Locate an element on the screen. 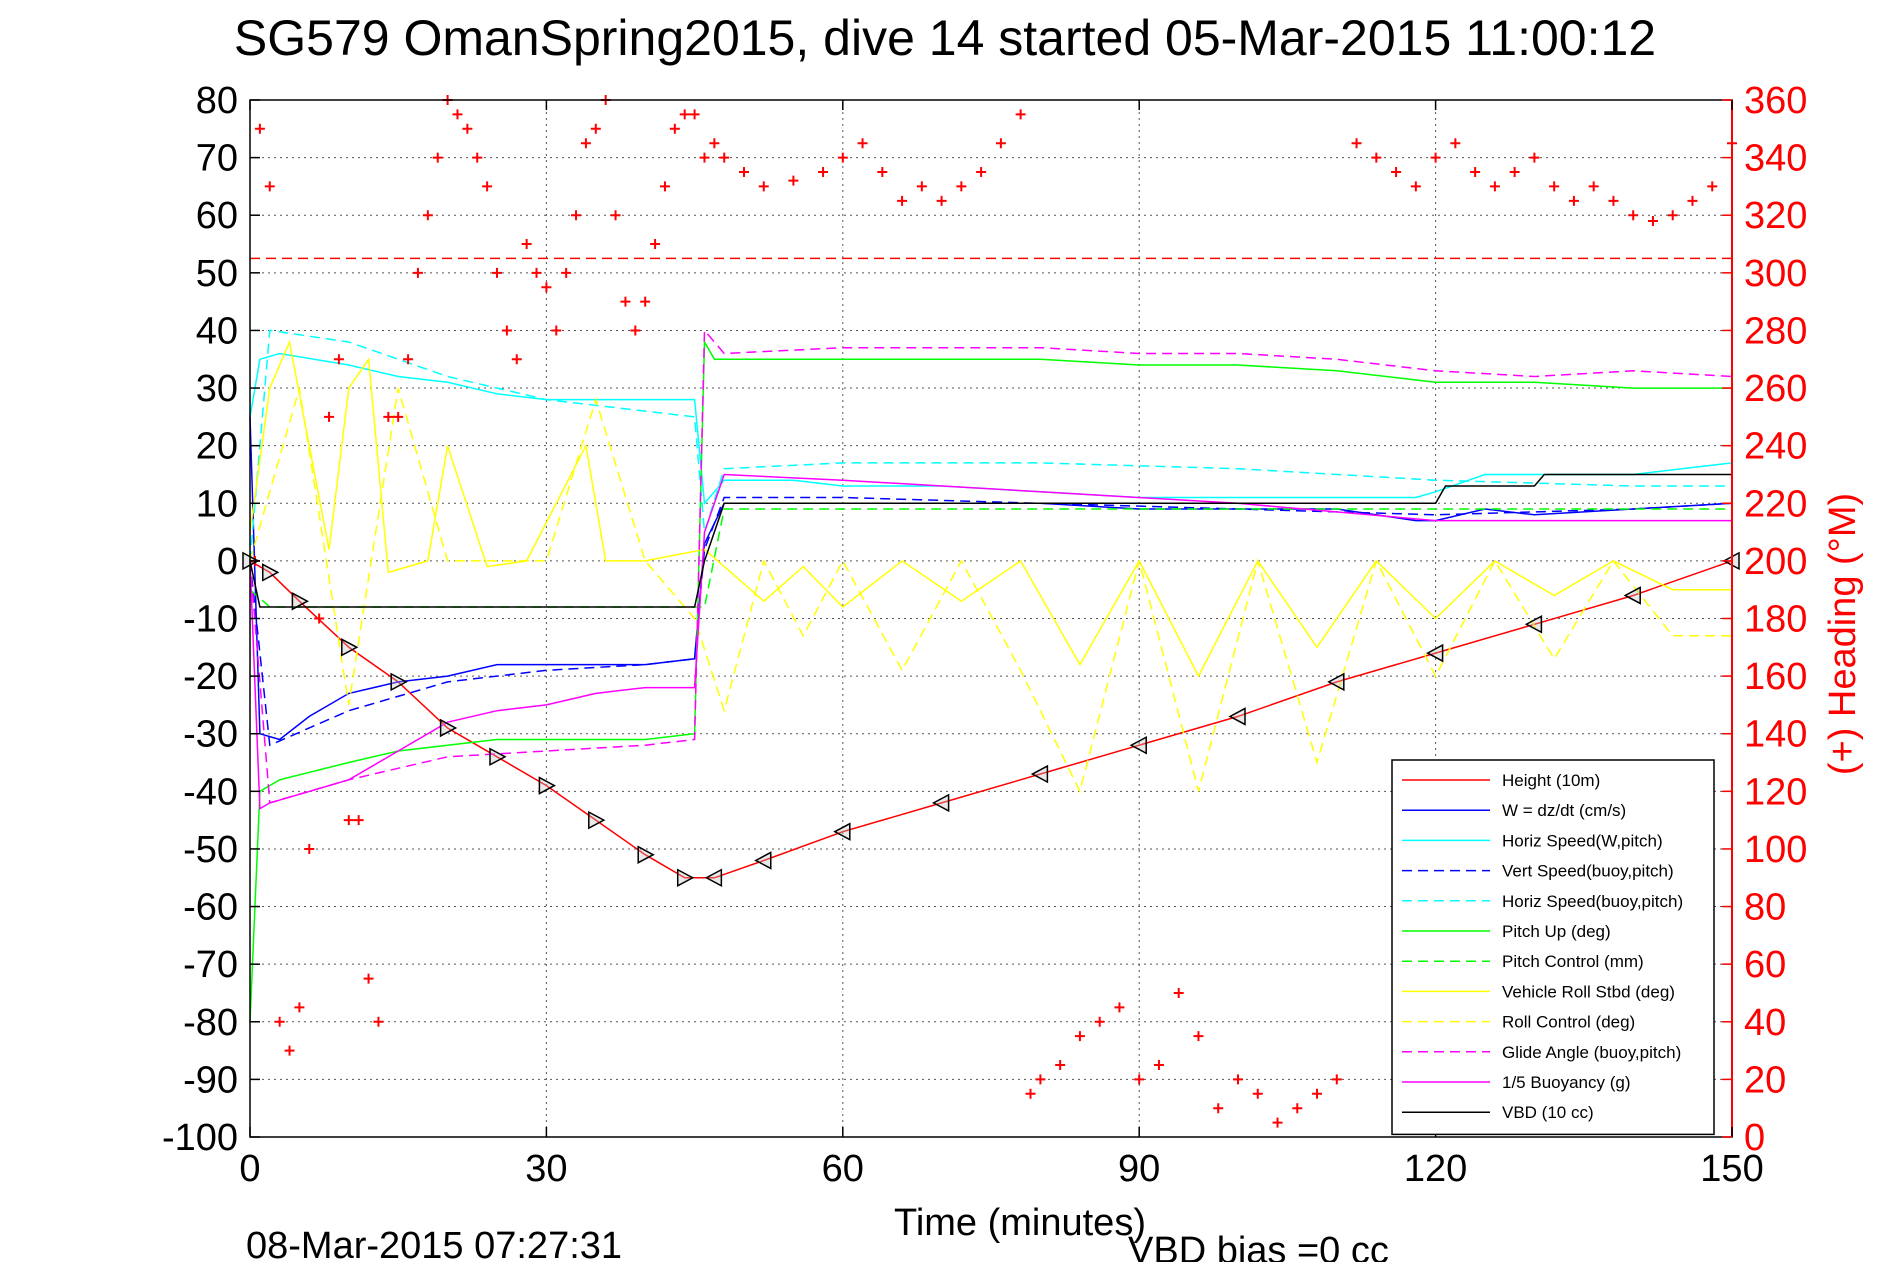 Image resolution: width=1891 pixels, height=1262 pixels. x-axis-label: Time (minutes) is located at coordinates (1020, 1223).